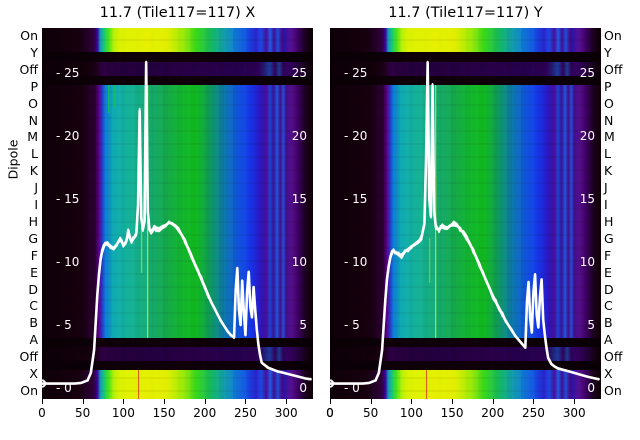 Image resolution: width=640 pixels, height=440 pixels. I want to click on dipole-label-j: J, so click(36, 188).